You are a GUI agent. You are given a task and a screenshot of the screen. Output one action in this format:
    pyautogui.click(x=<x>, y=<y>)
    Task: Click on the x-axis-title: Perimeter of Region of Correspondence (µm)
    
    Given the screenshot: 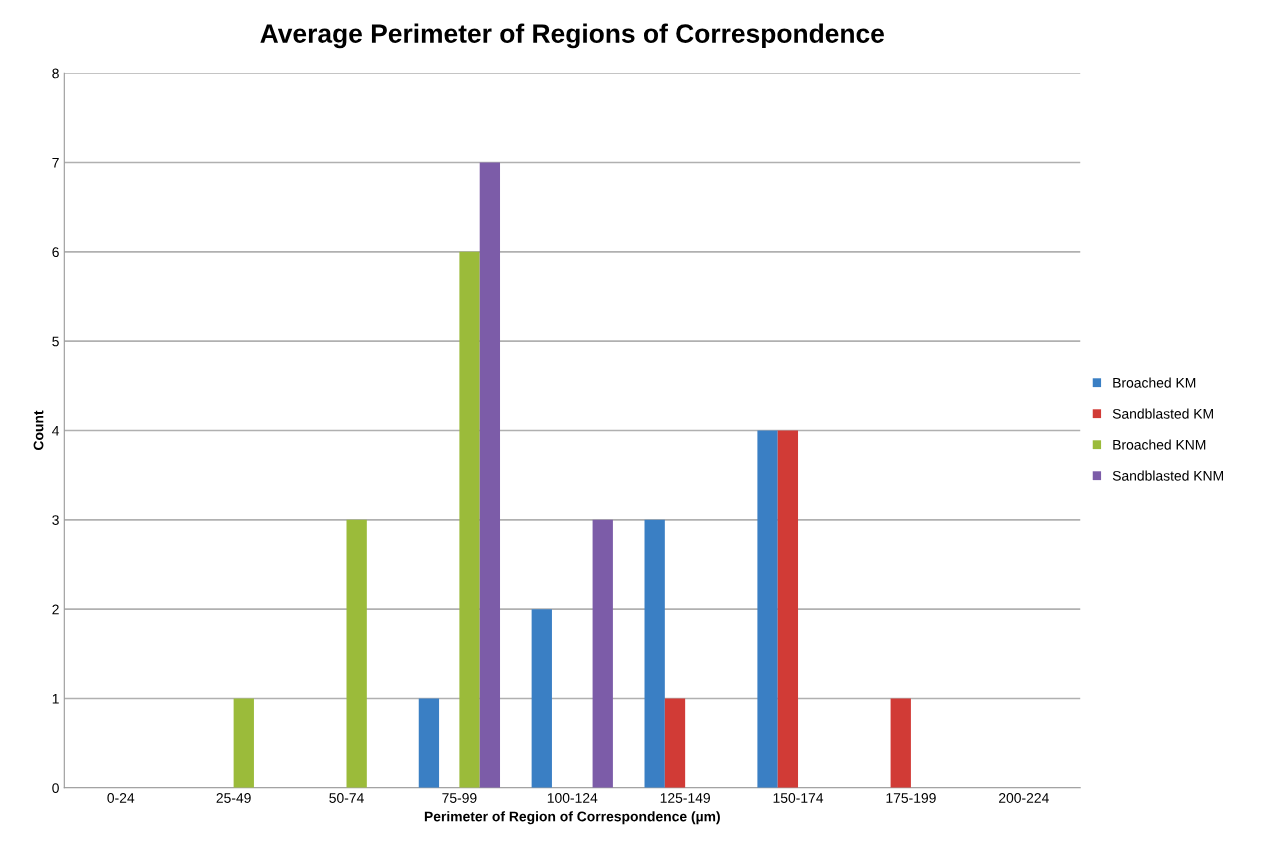 What is the action you would take?
    pyautogui.click(x=572, y=818)
    